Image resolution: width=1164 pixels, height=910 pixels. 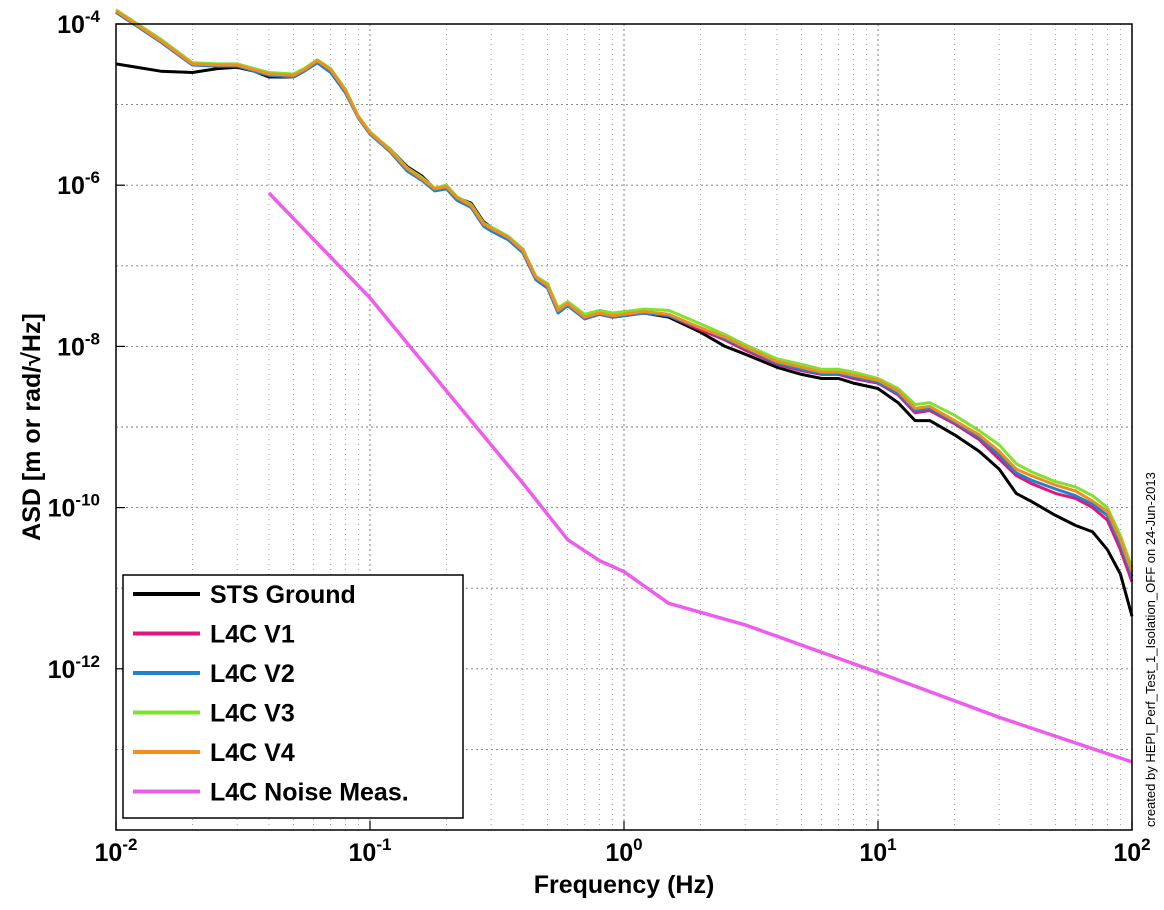 I want to click on x-axis-ticks: 10⁻² 10⁻¹ 10⁰ 10¹ 10², so click(x=623, y=844).